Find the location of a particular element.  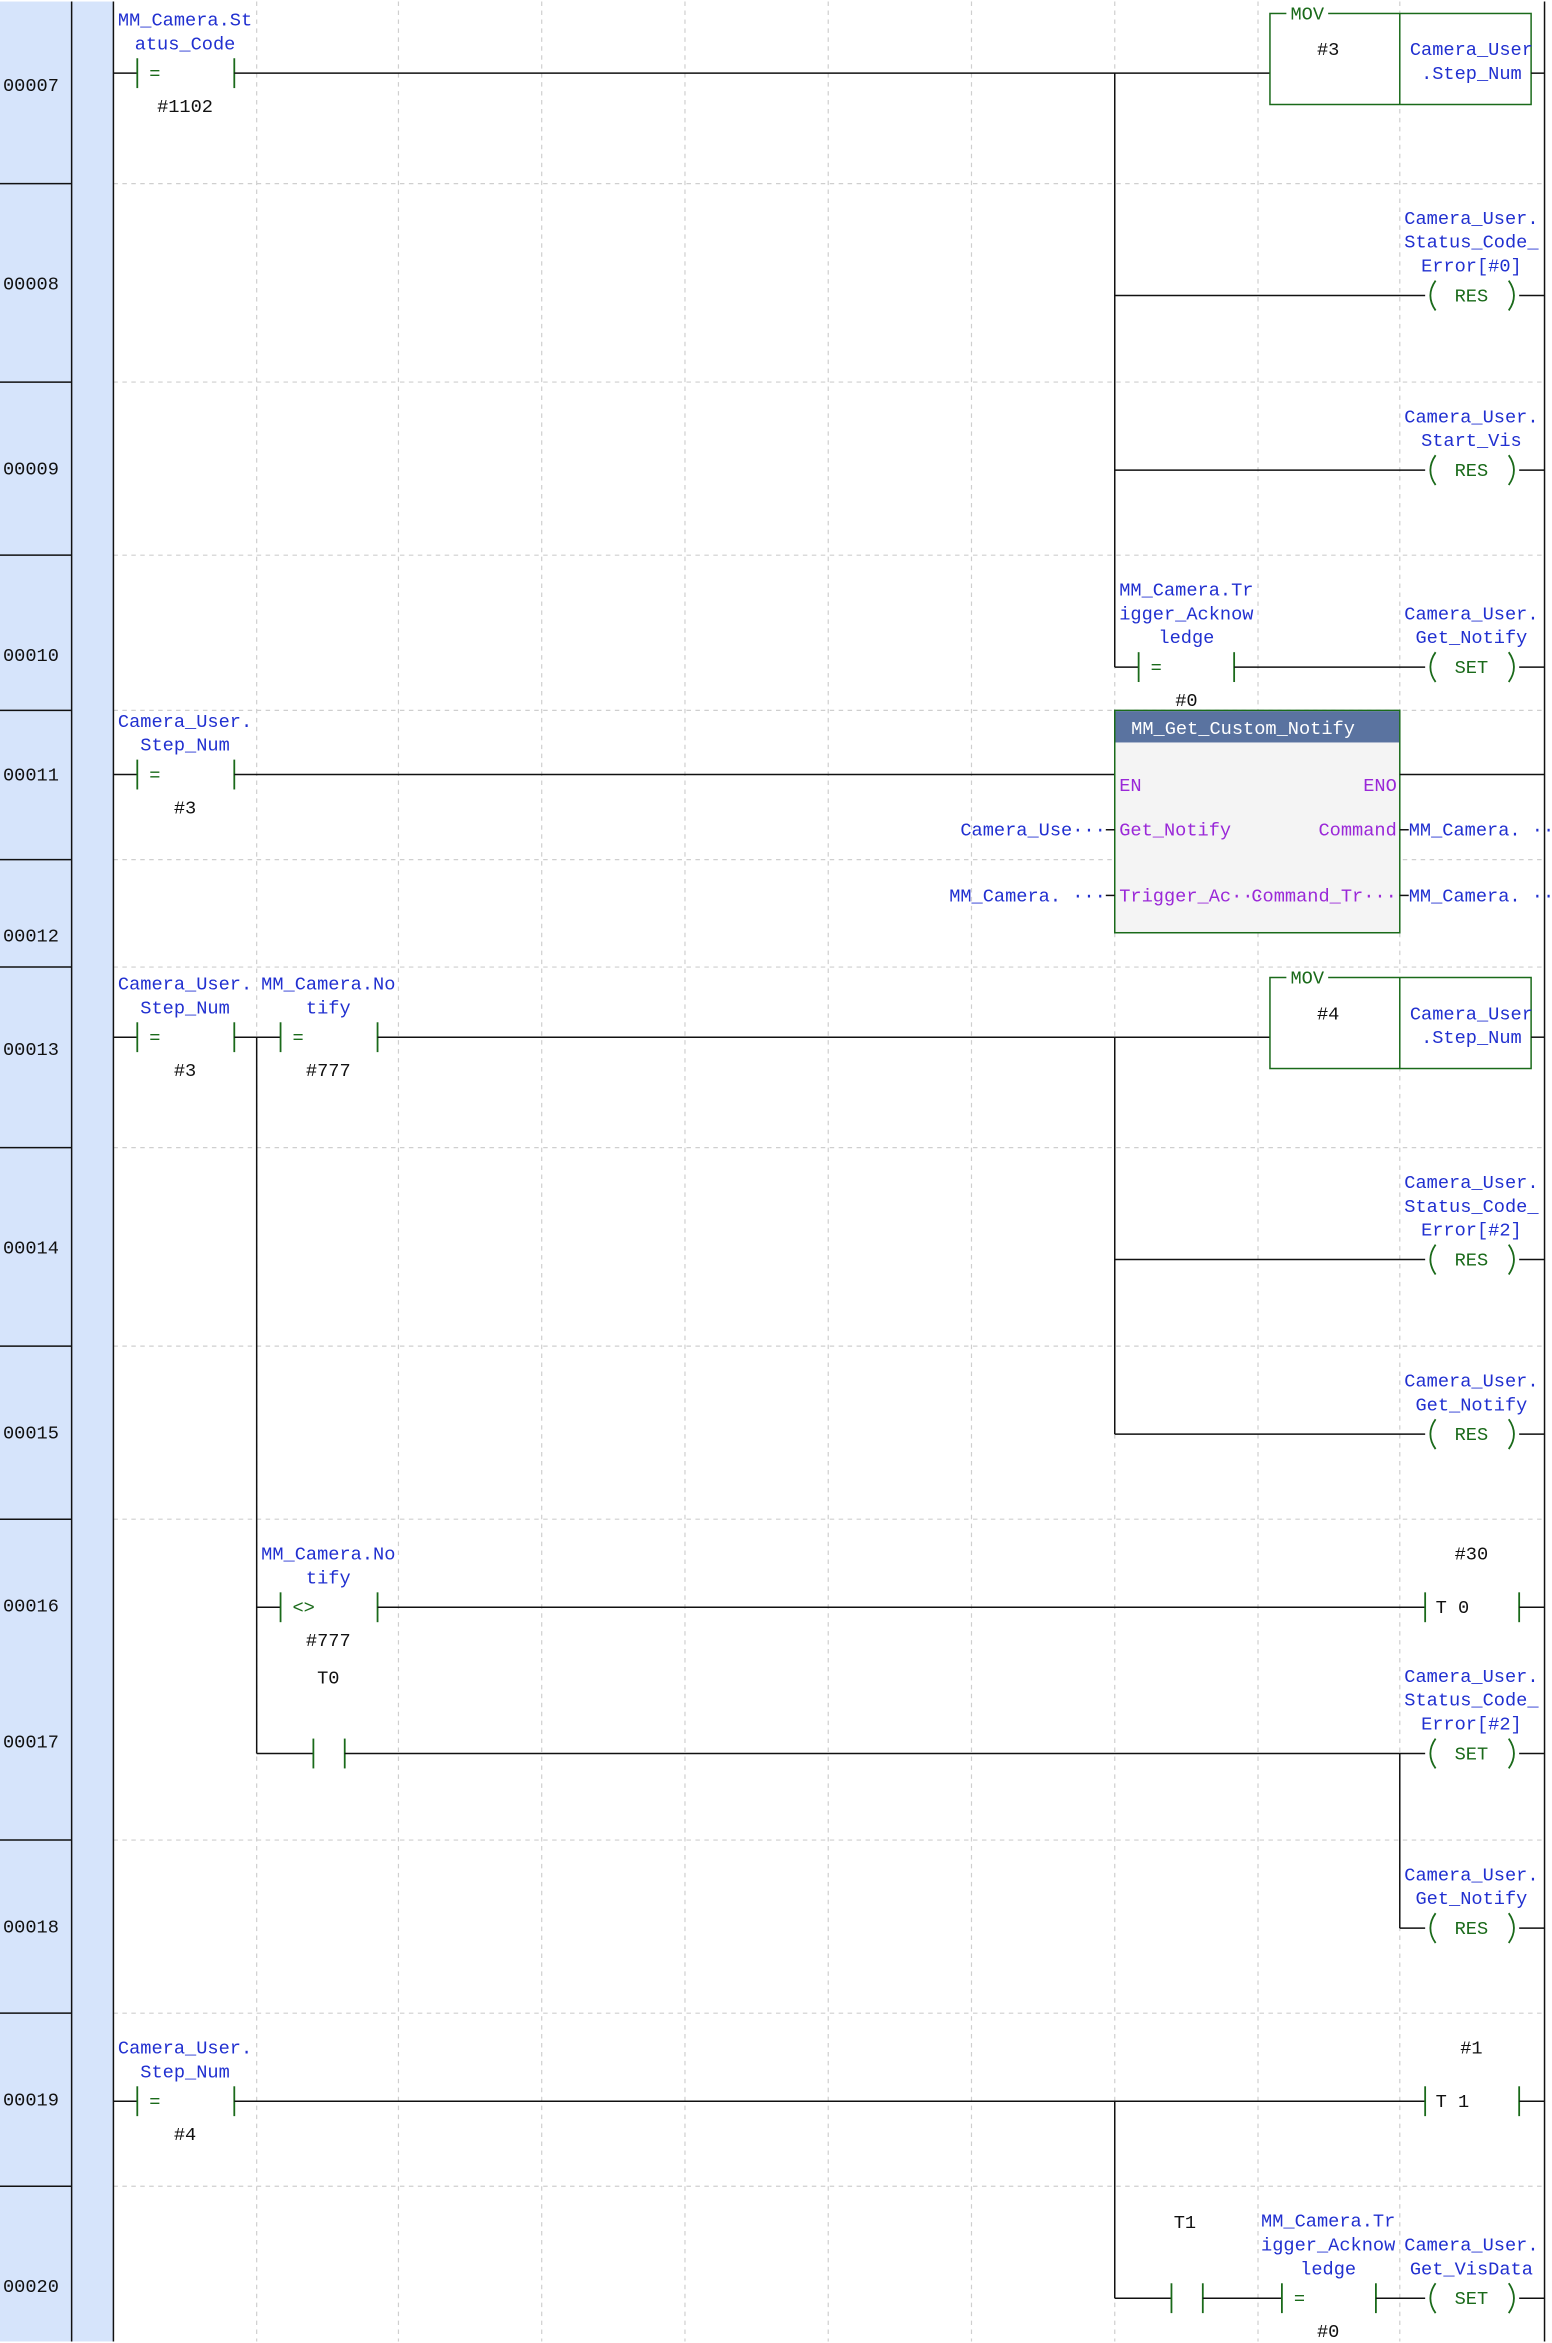

coil: RES Camera_User.Status_Code_Error[#2] is located at coordinates (1471, 1223).